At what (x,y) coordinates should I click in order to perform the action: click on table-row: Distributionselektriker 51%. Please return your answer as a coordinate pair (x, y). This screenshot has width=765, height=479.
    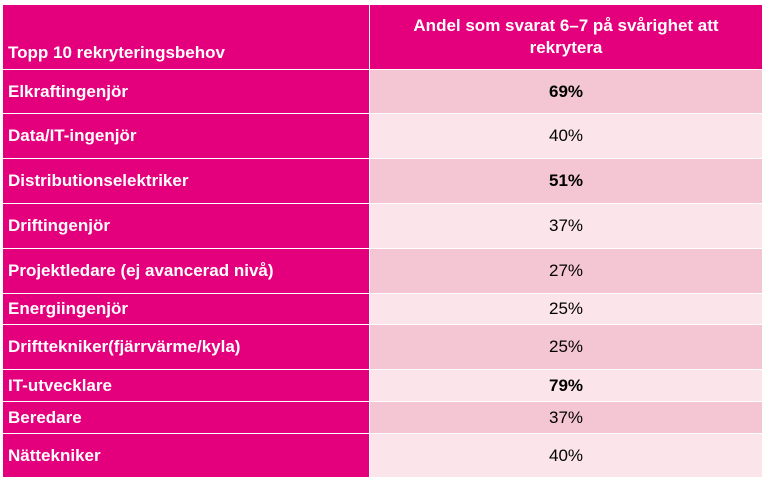
    Looking at the image, I should click on (382, 181).